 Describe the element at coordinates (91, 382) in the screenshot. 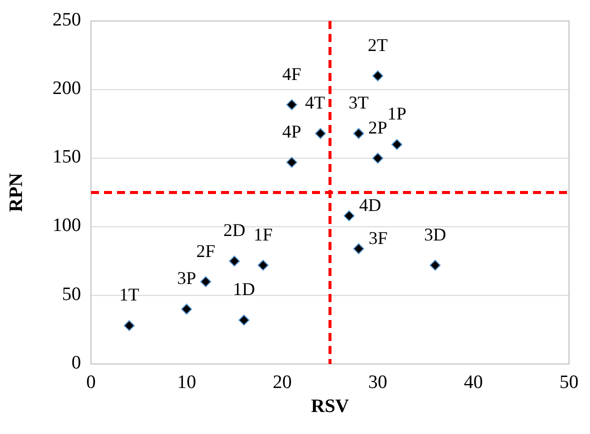

I see `x-tick-label: 0` at that location.